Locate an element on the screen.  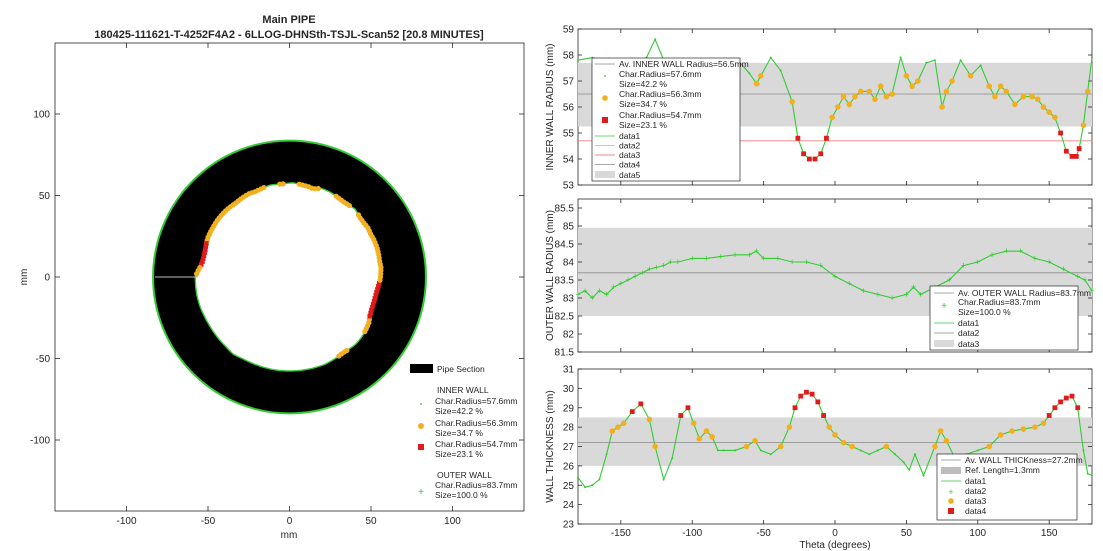
y-tick-label: 53 is located at coordinates (569, 186).